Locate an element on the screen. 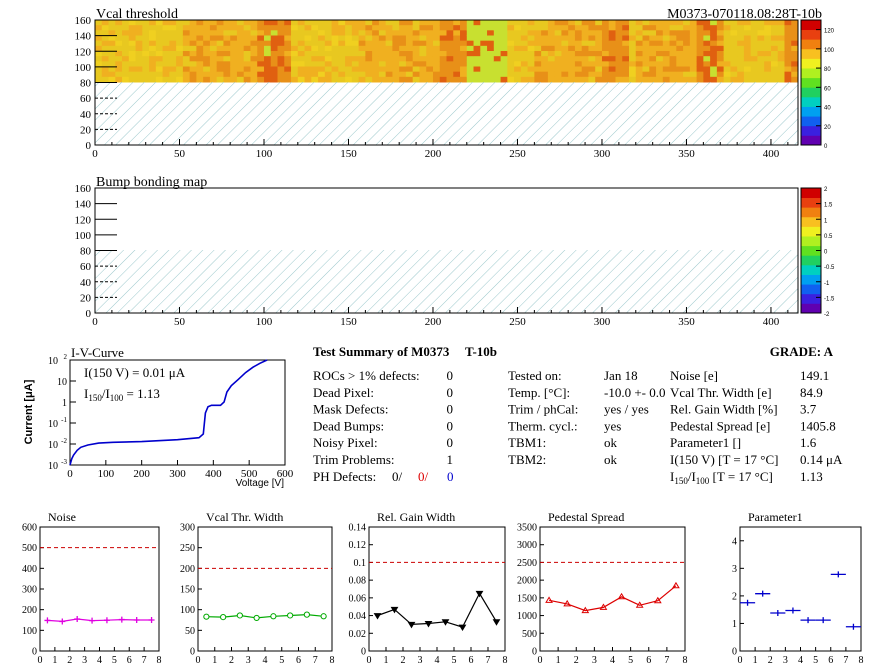 Image resolution: width=896 pixels, height=672 pixels. roc-plot-frame is located at coordinates (800, 589).